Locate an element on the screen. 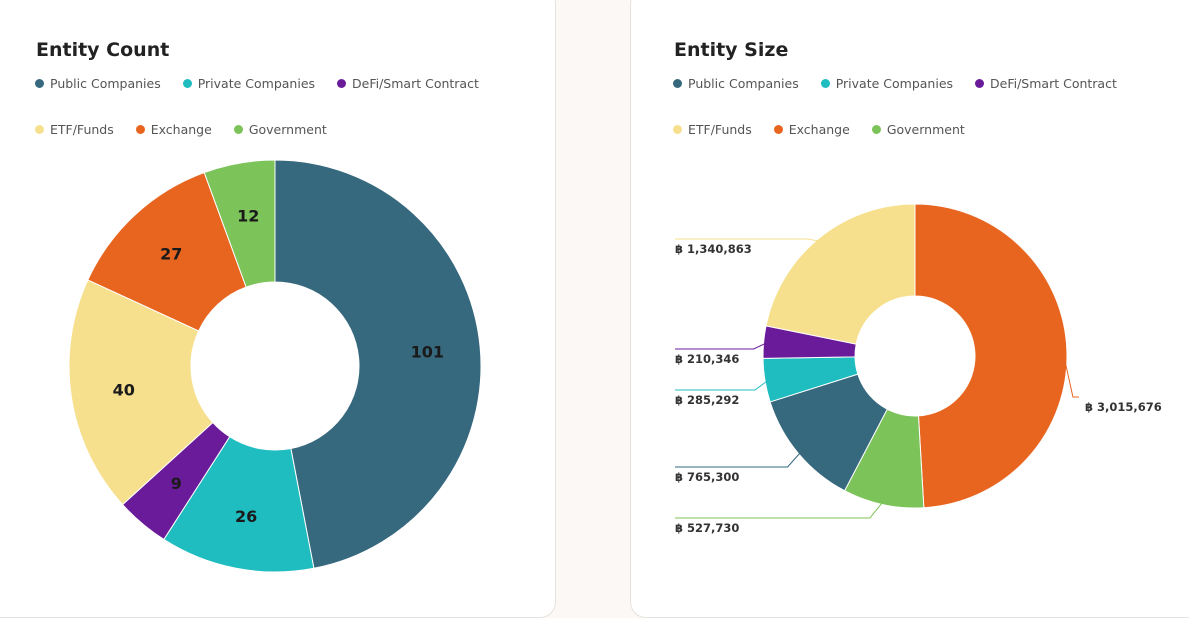  slice-label-defi-smart-contract: 9 is located at coordinates (176, 483).